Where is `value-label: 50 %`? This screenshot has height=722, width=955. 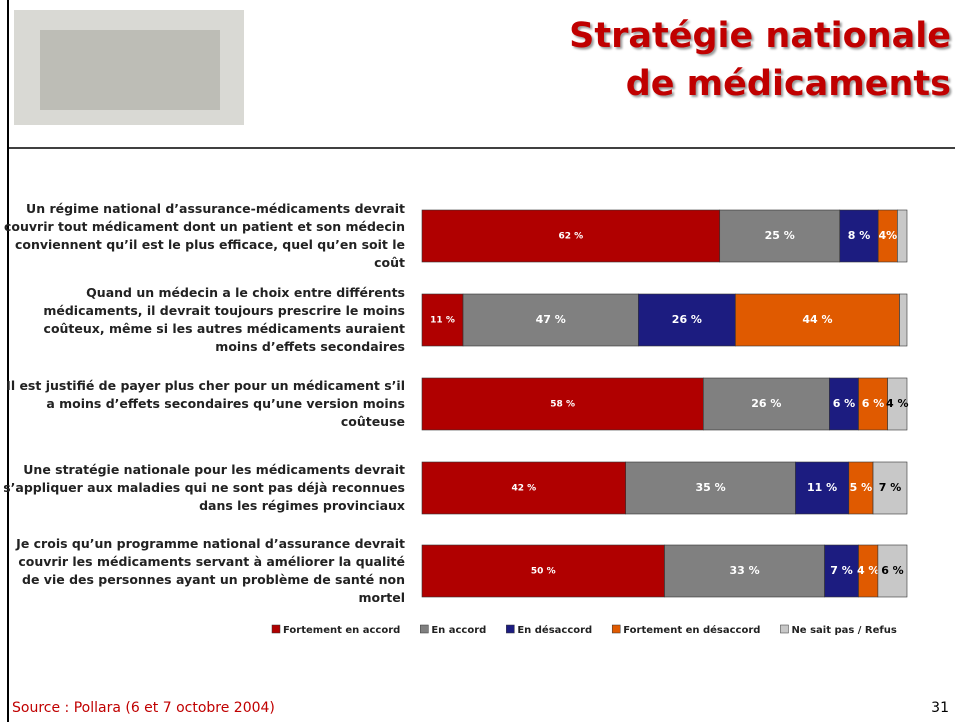 value-label: 50 % is located at coordinates (543, 572).